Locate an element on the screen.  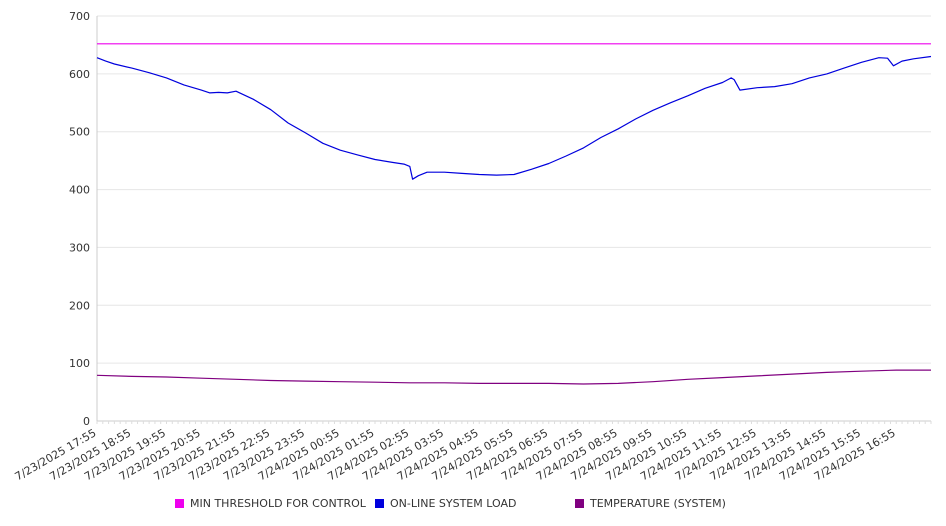
series-line-temperature-system is located at coordinates (513, 377).